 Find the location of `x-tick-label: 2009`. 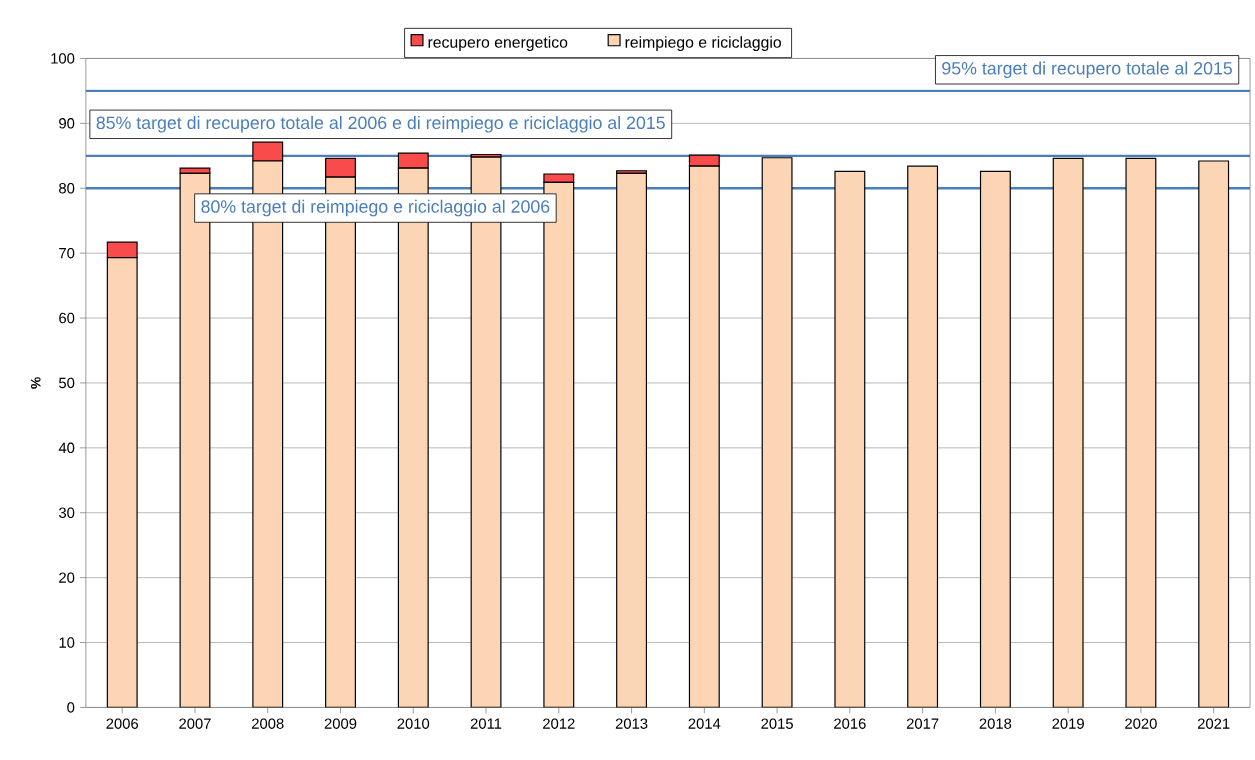

x-tick-label: 2009 is located at coordinates (340, 723).